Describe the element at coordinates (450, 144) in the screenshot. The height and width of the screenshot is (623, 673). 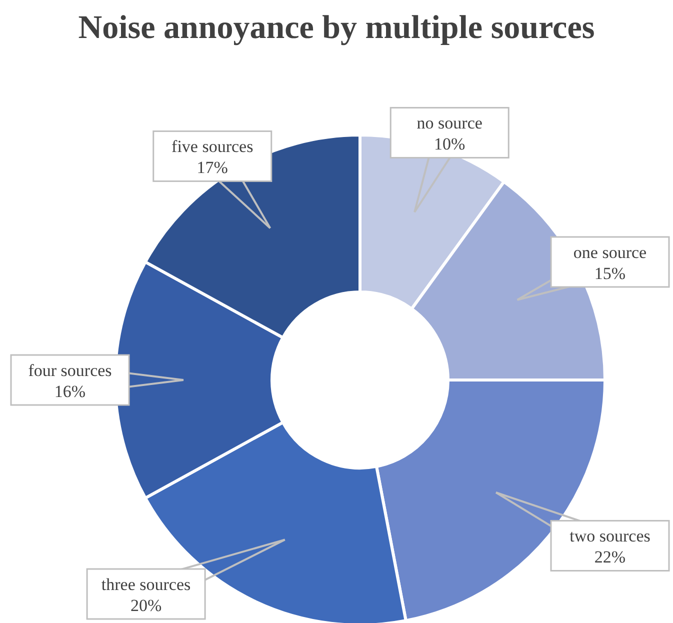
I see `data-label: 10%` at that location.